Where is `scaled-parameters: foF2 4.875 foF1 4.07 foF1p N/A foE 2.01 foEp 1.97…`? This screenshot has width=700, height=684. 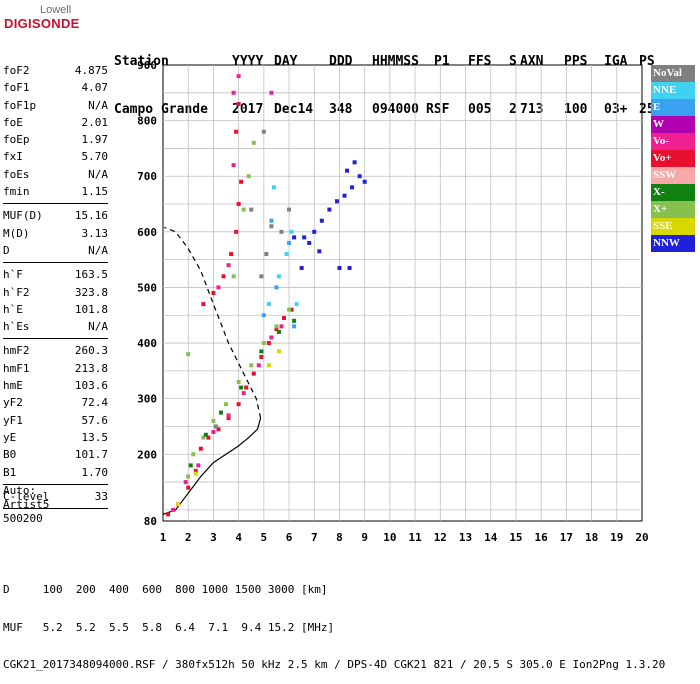
scaled-parameters: foF2 4.875 foF1 4.07 foF1p N/A foE 2.01 foEp 1.97… is located at coordinates (55, 287).